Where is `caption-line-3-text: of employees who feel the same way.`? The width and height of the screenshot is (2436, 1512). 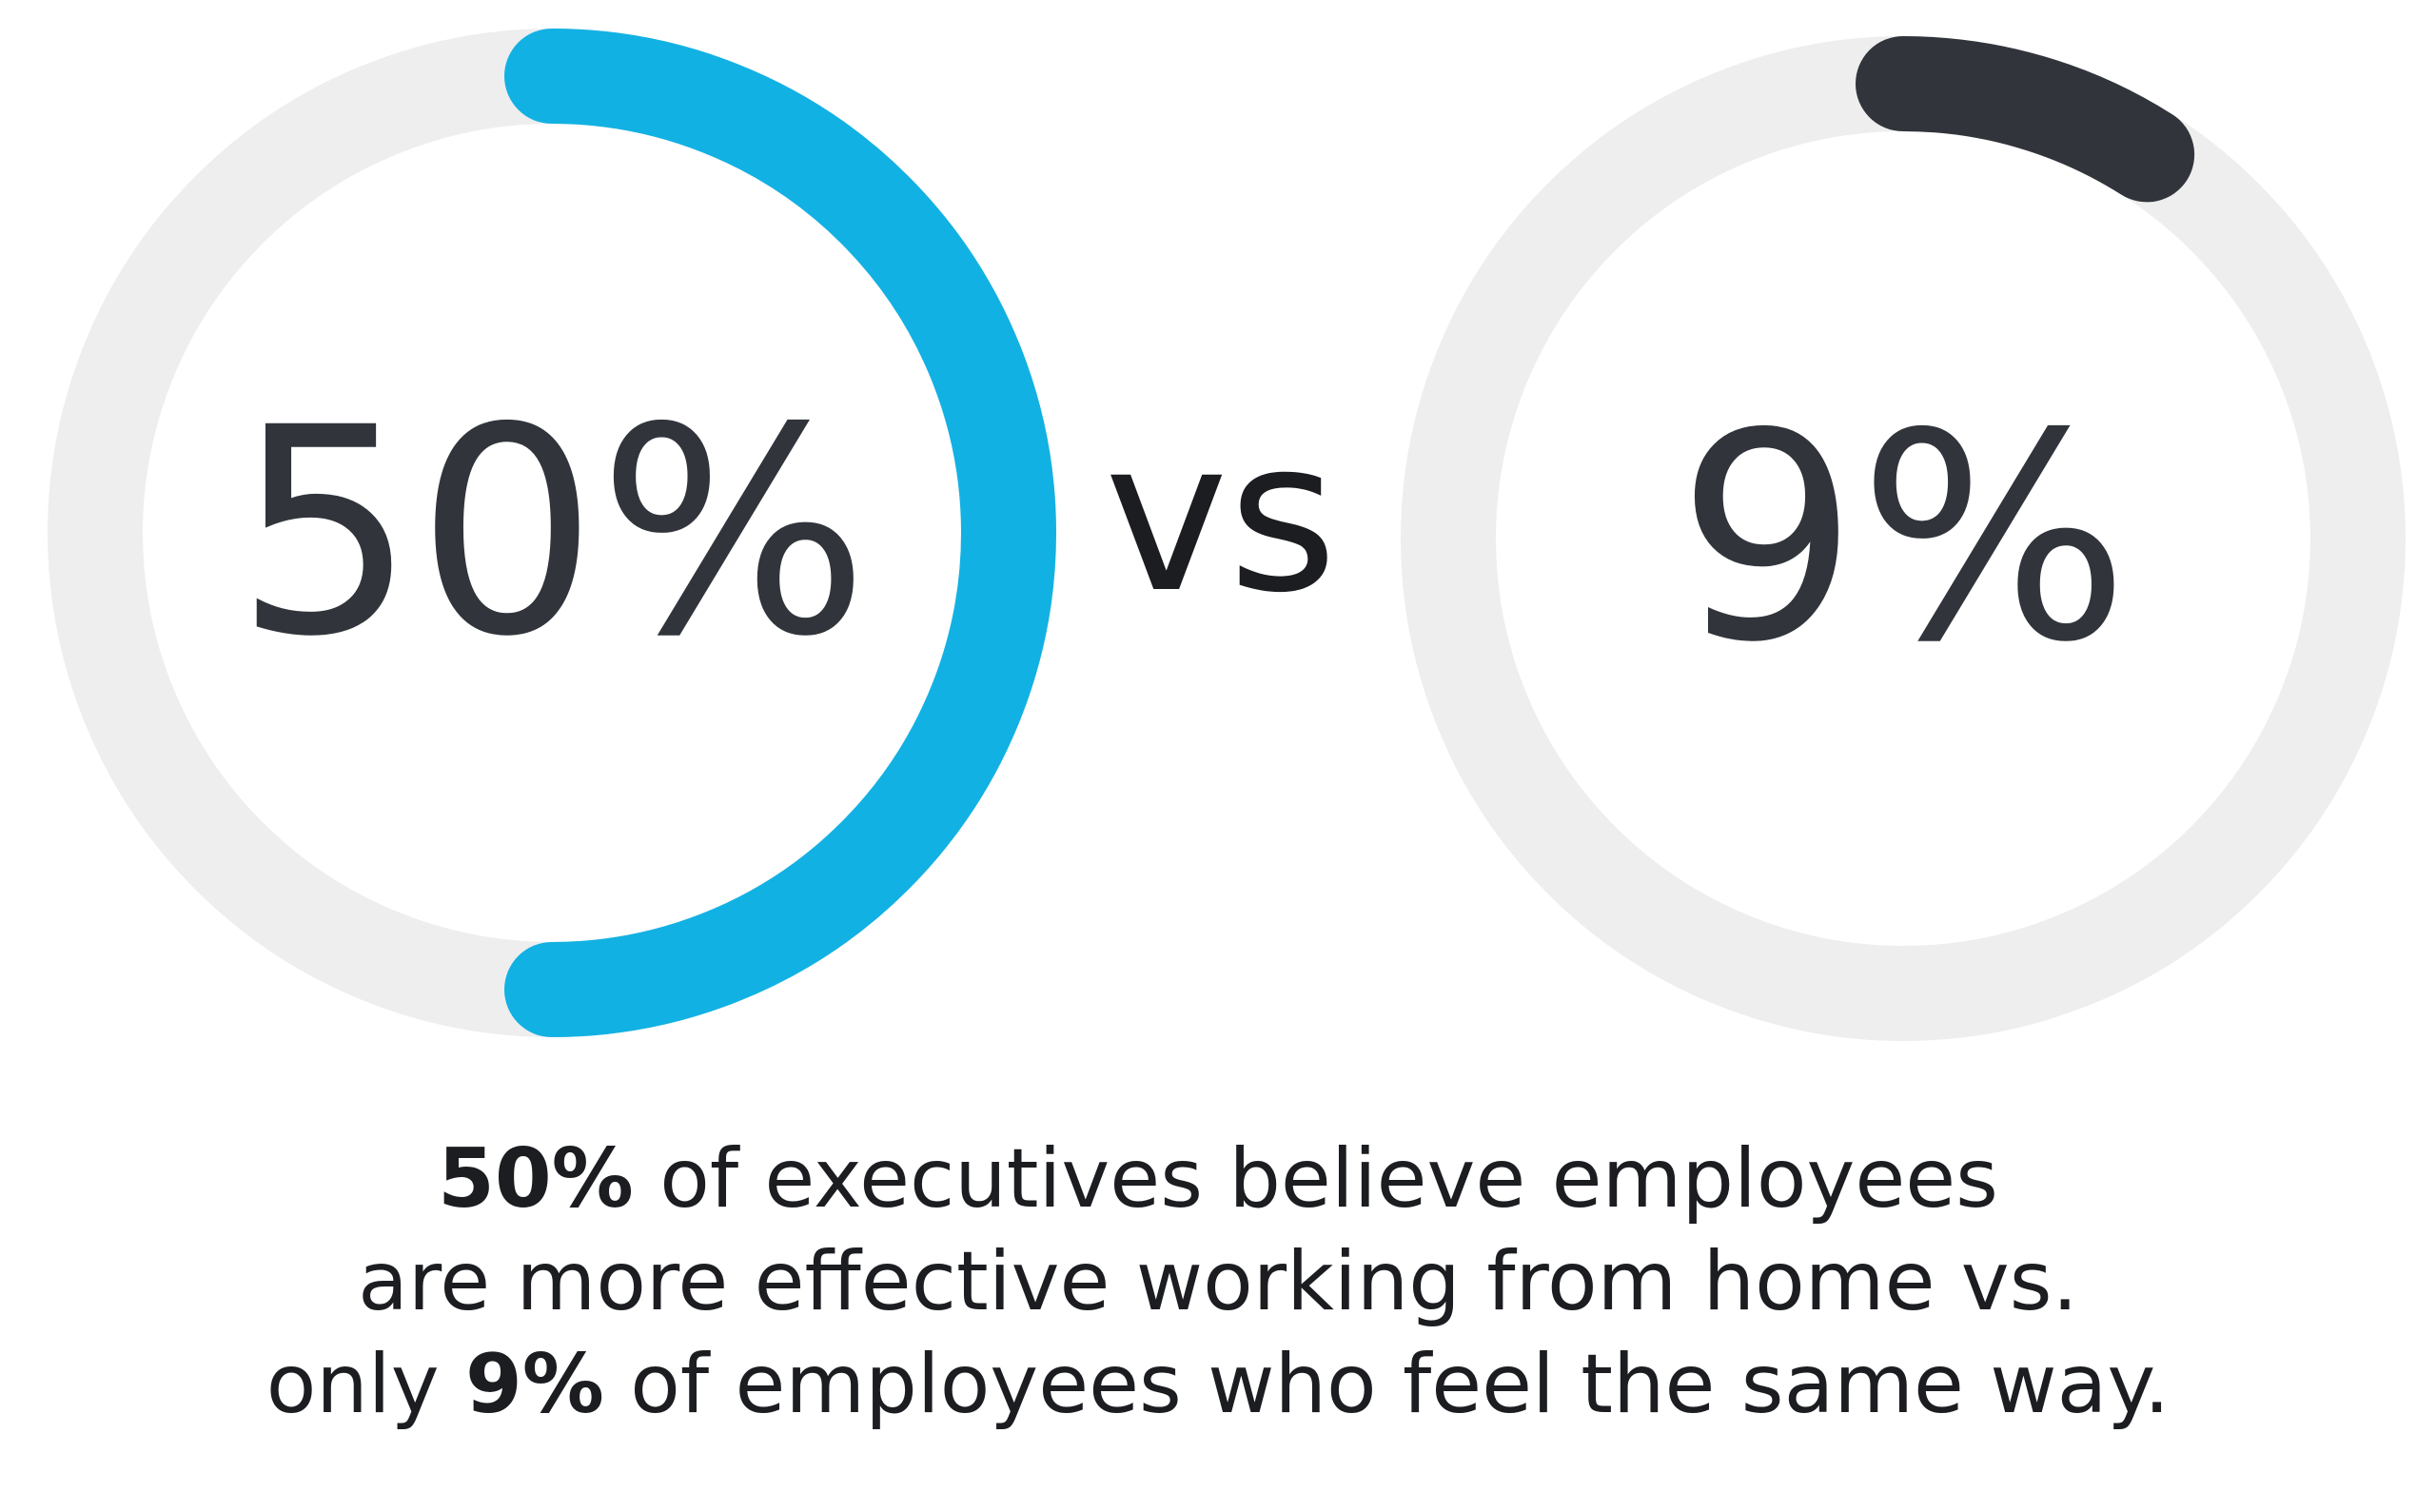 caption-line-3-text: of employees who feel the same way. is located at coordinates (1387, 1384).